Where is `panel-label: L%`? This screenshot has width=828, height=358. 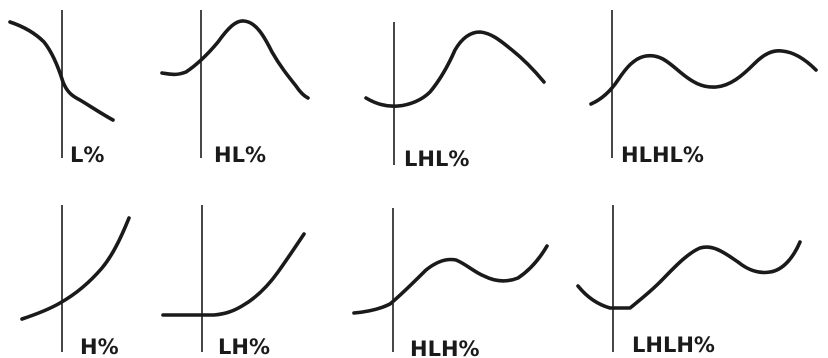 panel-label: L% is located at coordinates (87, 155).